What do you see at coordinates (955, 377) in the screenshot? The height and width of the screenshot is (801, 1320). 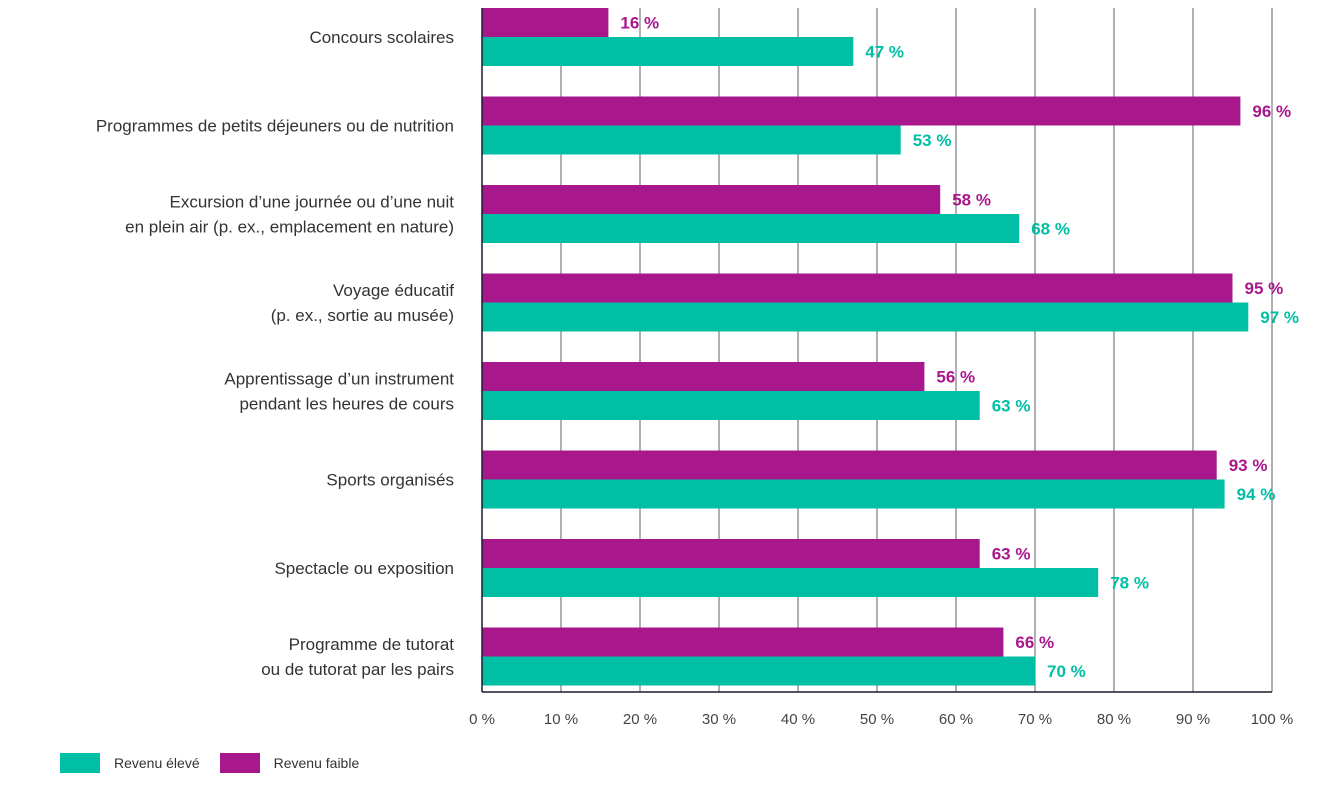 I see `data-label-low: 56 %` at bounding box center [955, 377].